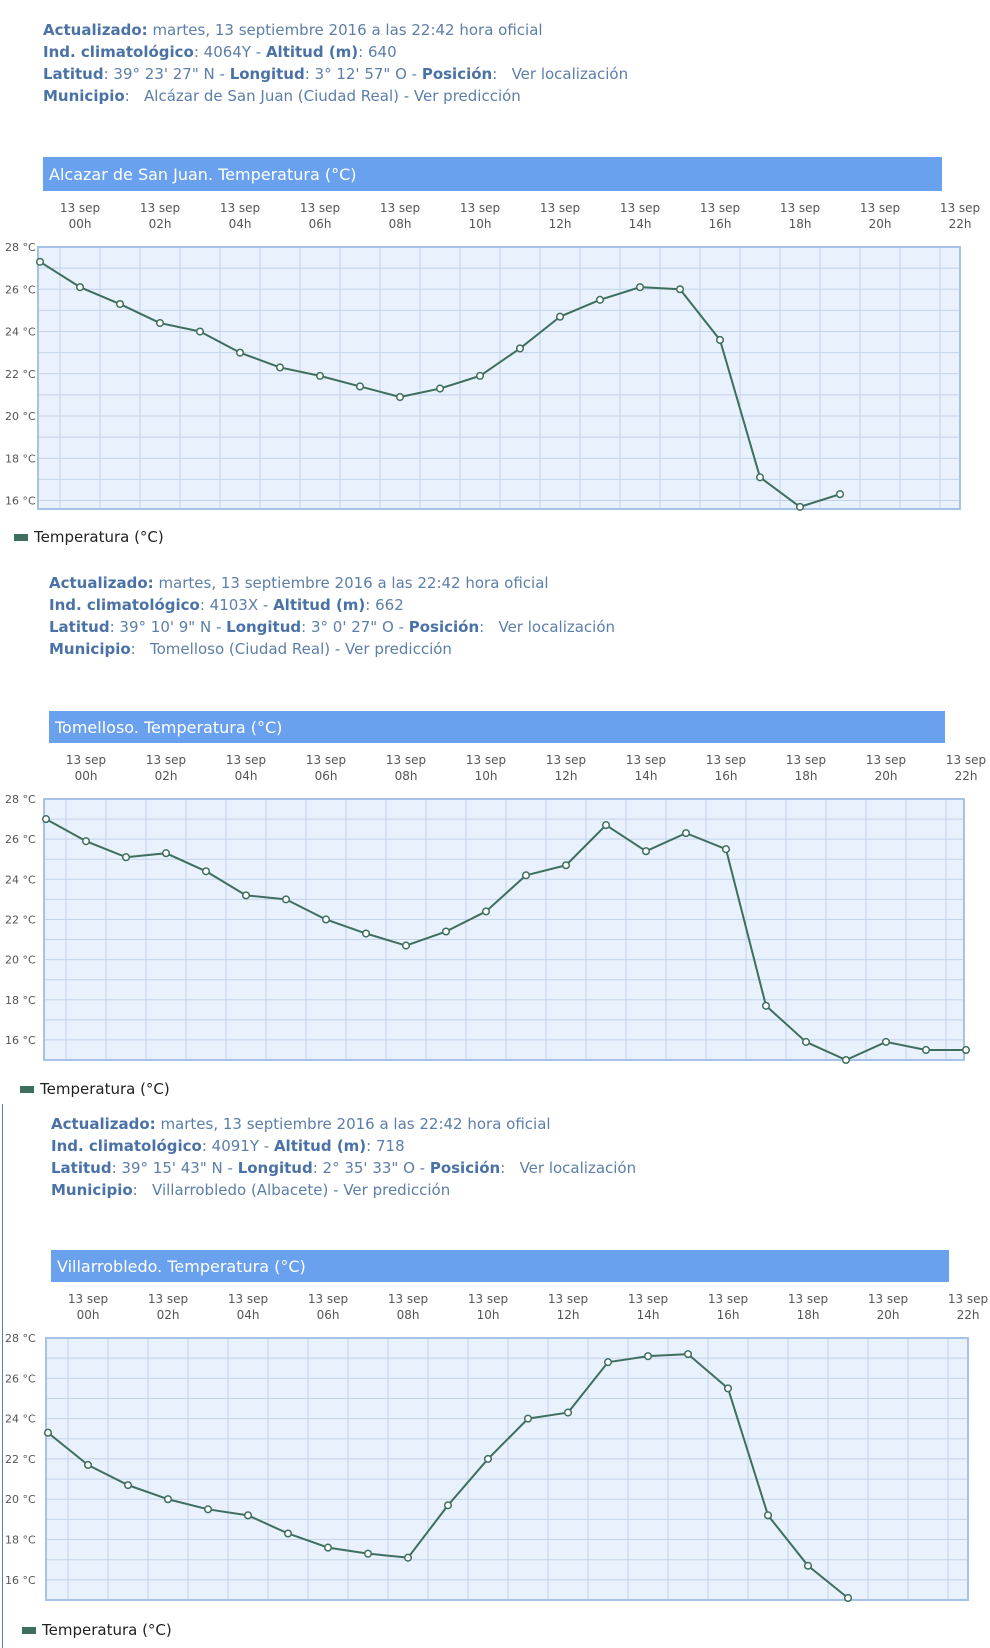 This screenshot has width=990, height=1648. I want to click on temperature-line, so click(440, 384).